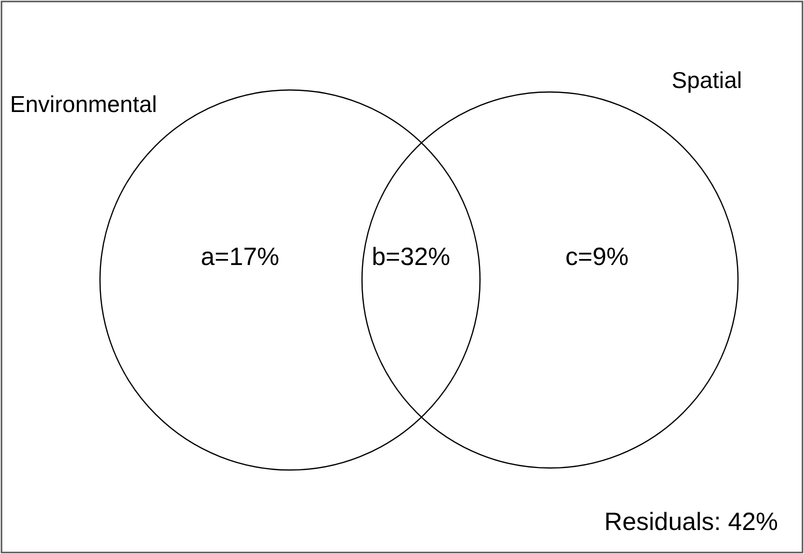 The image size is (804, 554). Describe the element at coordinates (240, 257) in the screenshot. I see `data-label: a=17%` at that location.